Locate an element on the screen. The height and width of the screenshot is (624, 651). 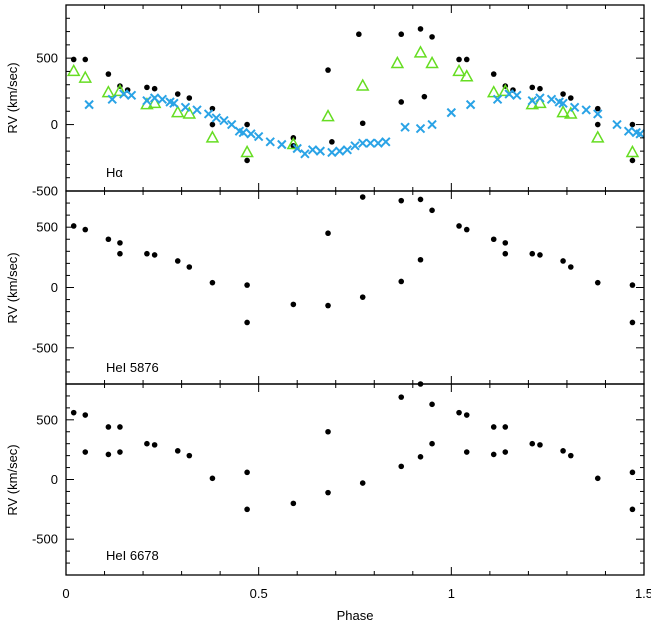
xlabel: Phase is located at coordinates (355, 615).